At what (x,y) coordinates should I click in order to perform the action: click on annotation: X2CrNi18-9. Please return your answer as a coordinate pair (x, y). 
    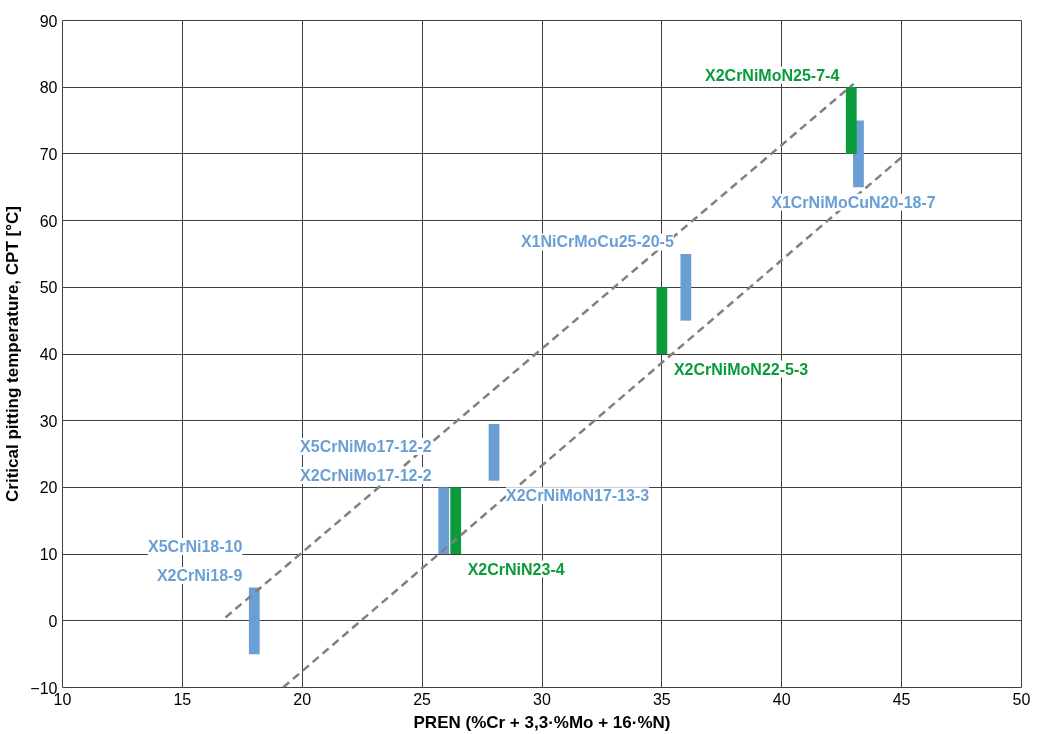
    Looking at the image, I should click on (199, 575).